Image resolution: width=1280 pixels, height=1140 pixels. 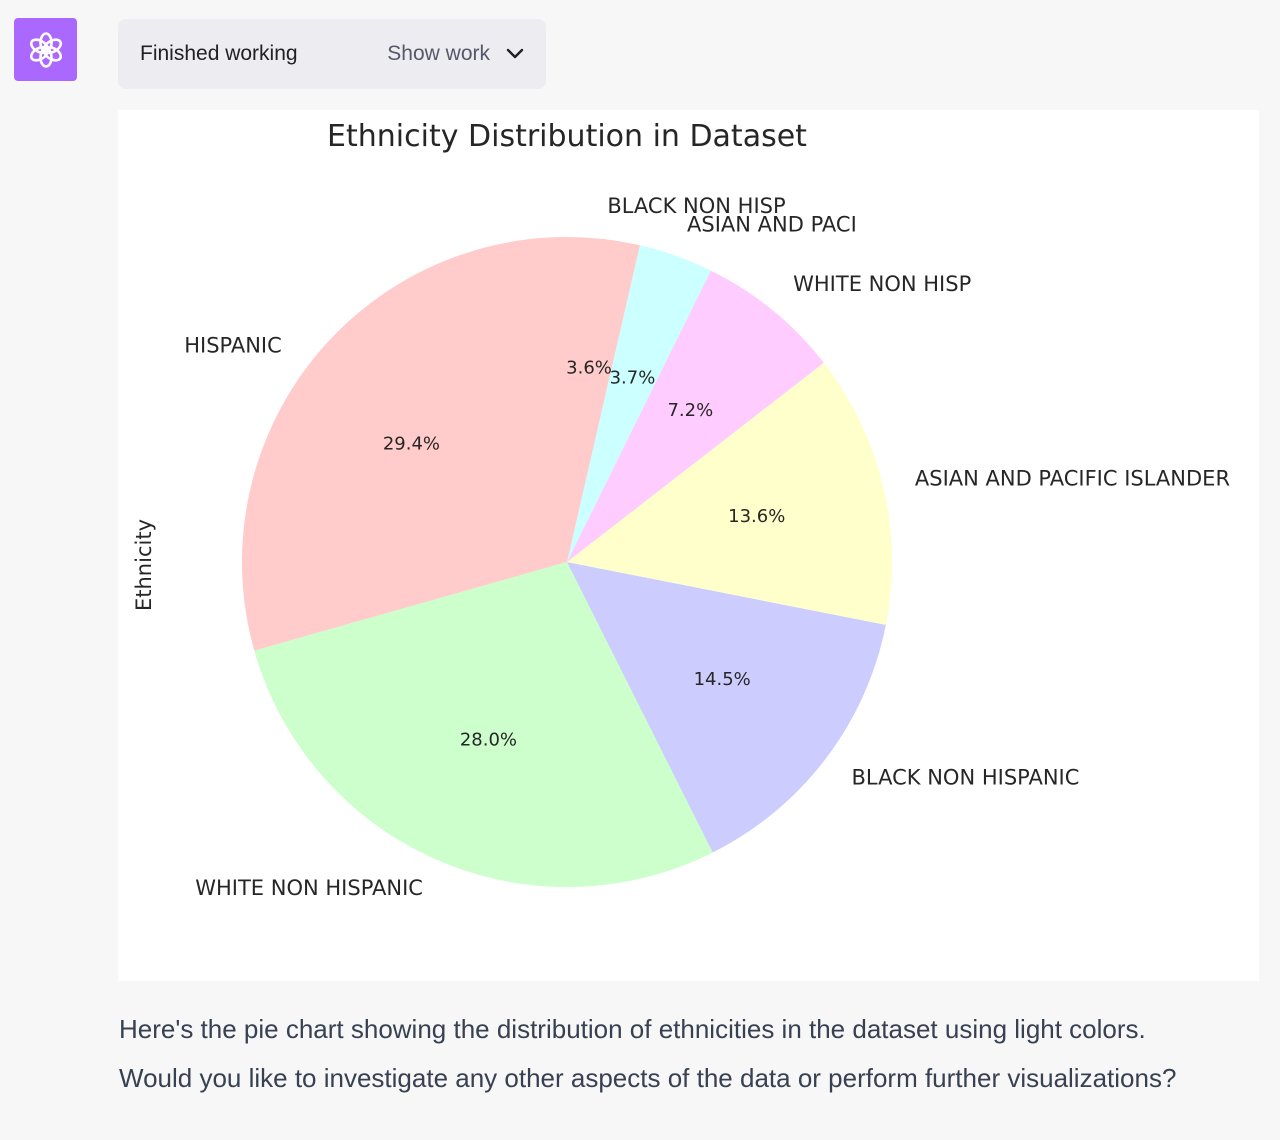 I want to click on y-axis-label: Ethnicity, so click(x=144, y=565).